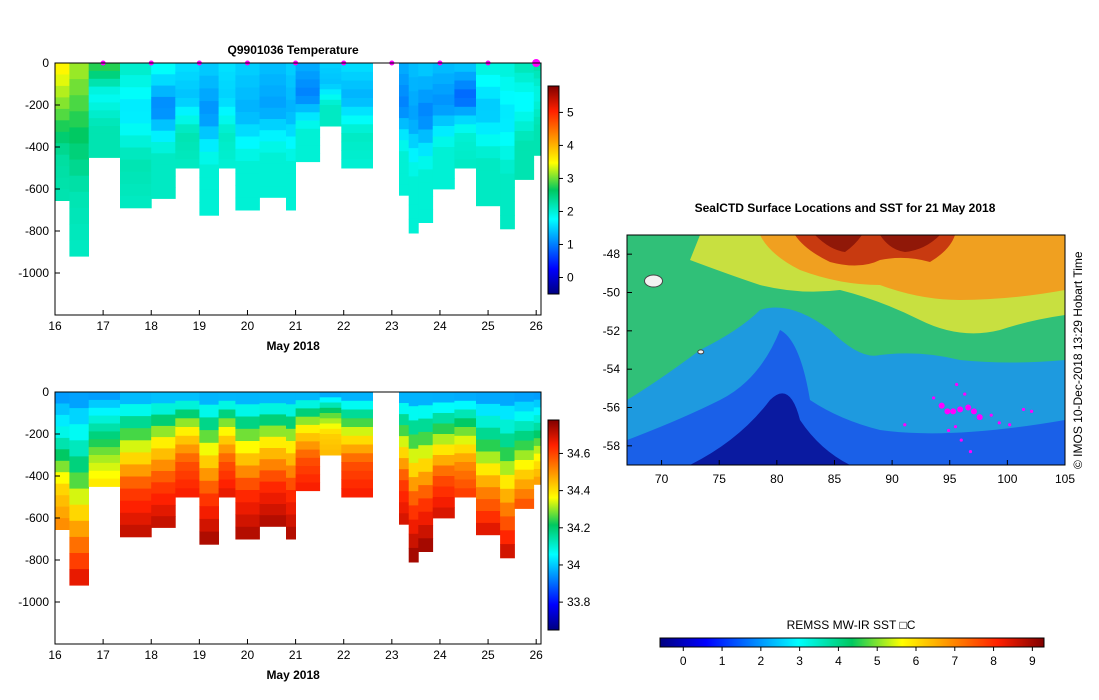  Describe the element at coordinates (293, 675) in the screenshot. I see `salinity-xlabel: May 2018` at that location.